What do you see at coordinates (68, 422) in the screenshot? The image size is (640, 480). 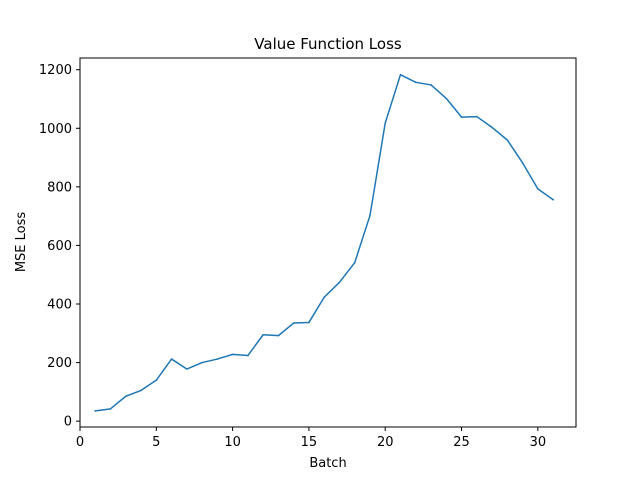 I see `y-tick-label: 0` at bounding box center [68, 422].